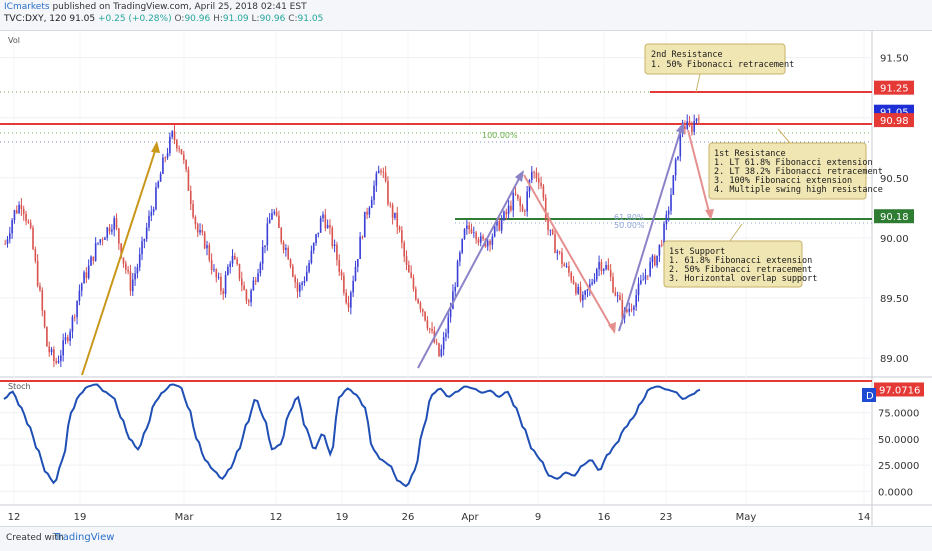 This screenshot has width=932, height=551. I want to click on d-badge-text: D, so click(870, 396).